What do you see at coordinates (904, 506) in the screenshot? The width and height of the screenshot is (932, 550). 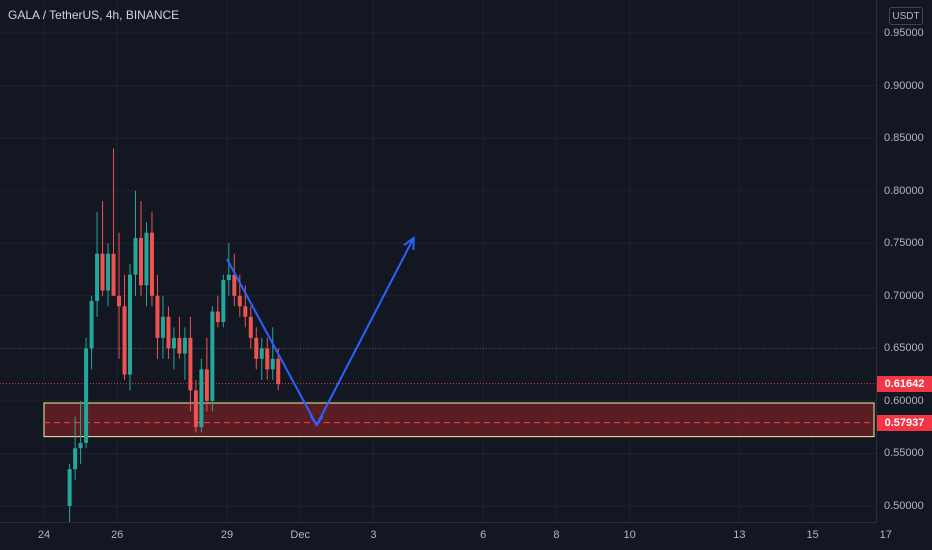 I see `price-label: 0.50000` at bounding box center [904, 506].